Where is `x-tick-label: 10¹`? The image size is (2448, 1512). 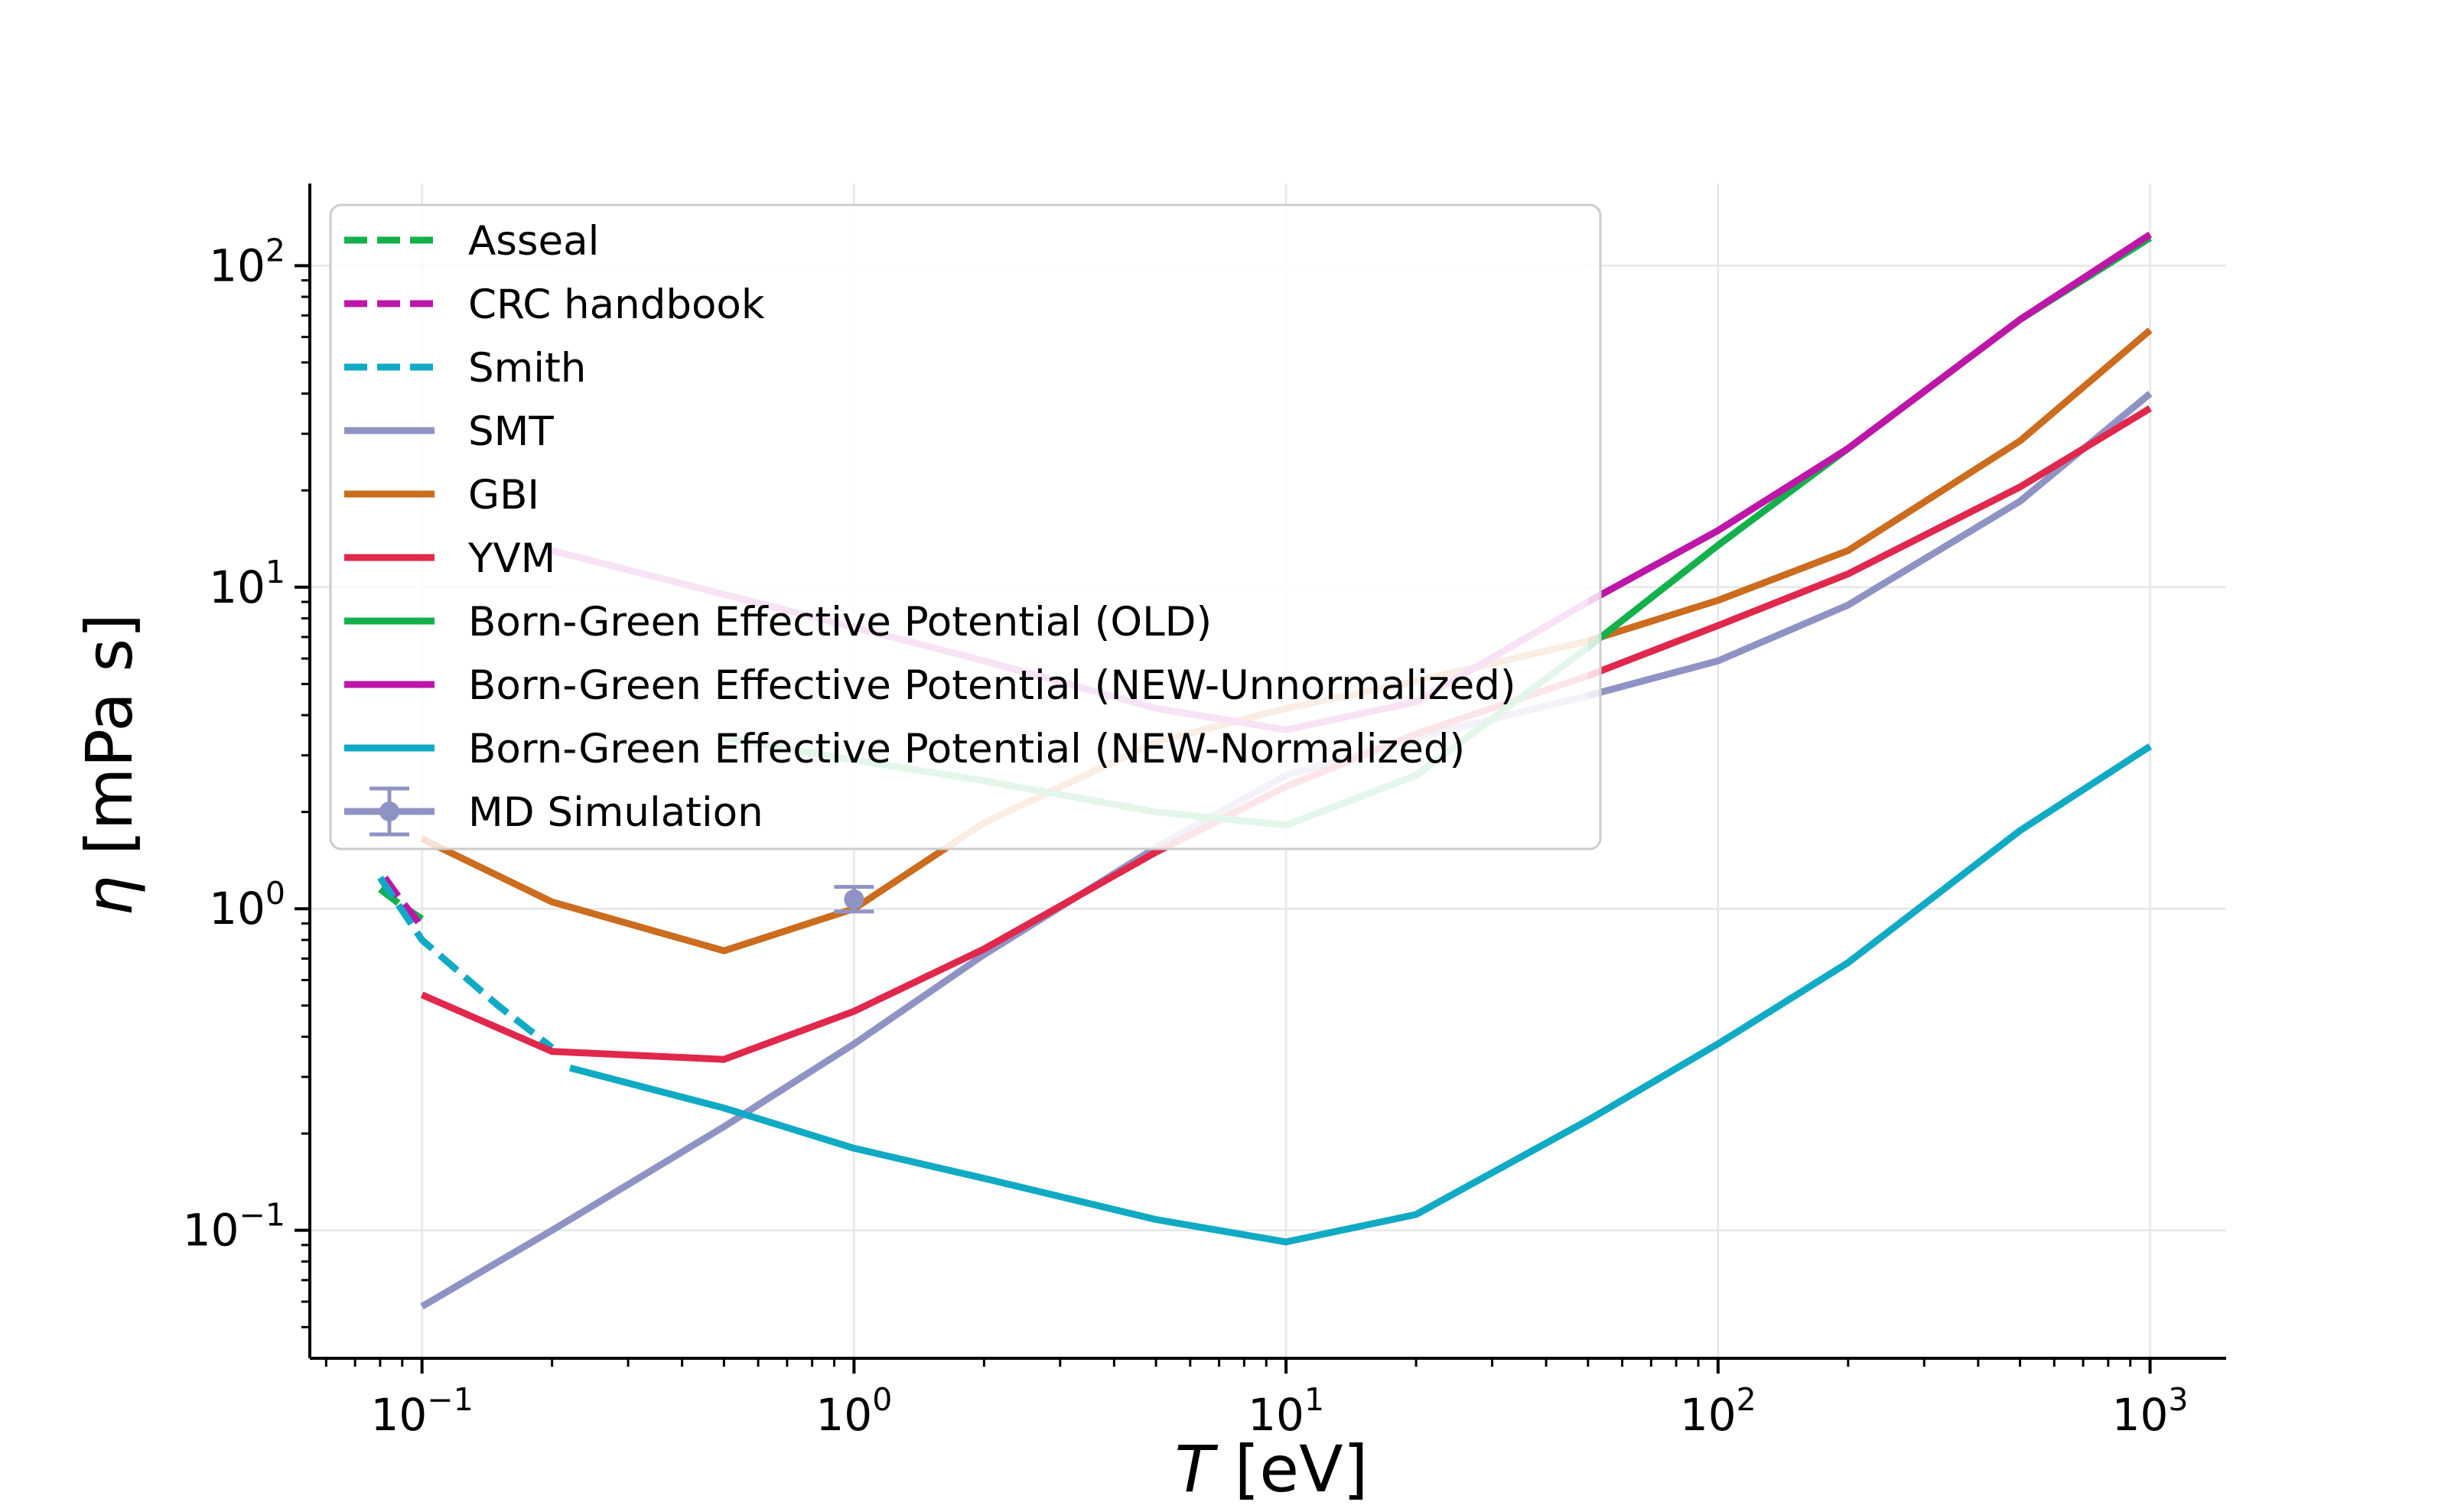
x-tick-label: 10¹ is located at coordinates (1286, 1411).